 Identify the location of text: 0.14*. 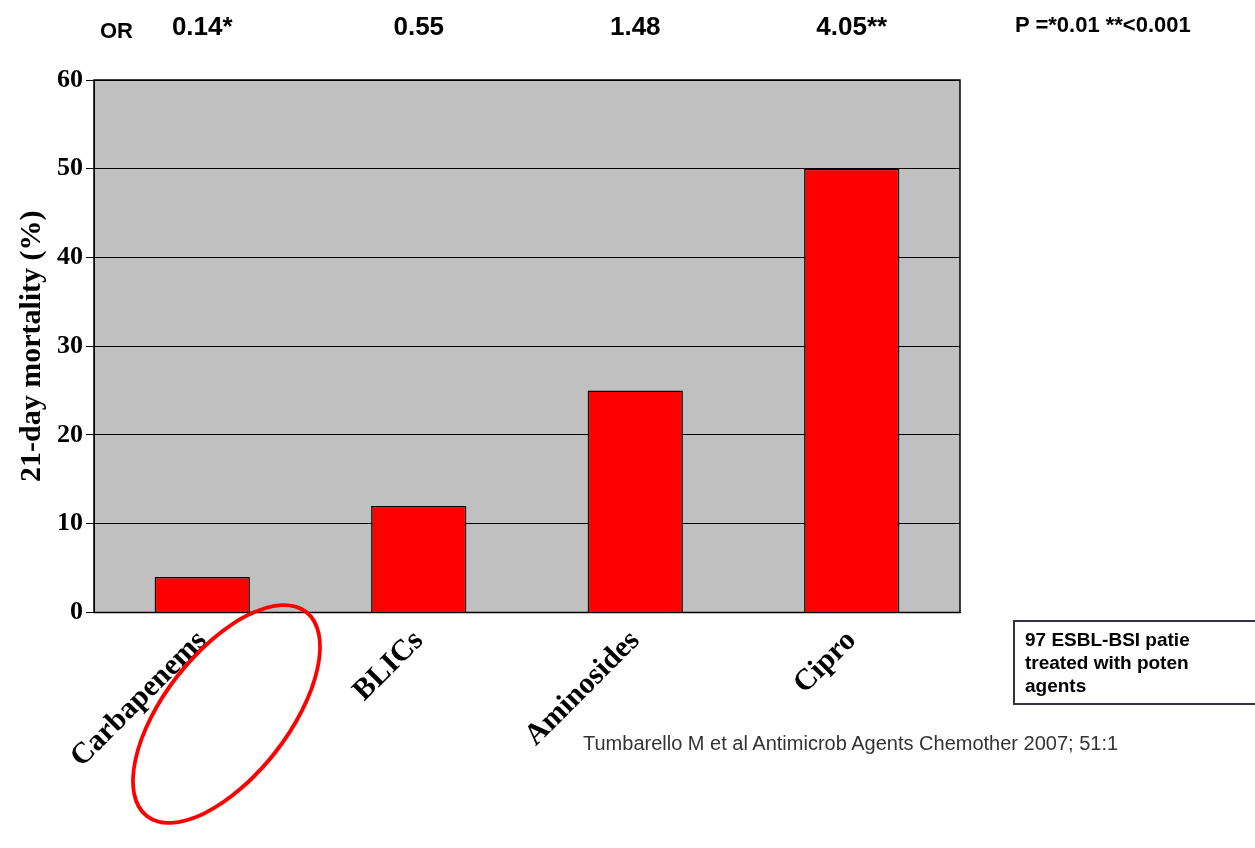
(202, 26).